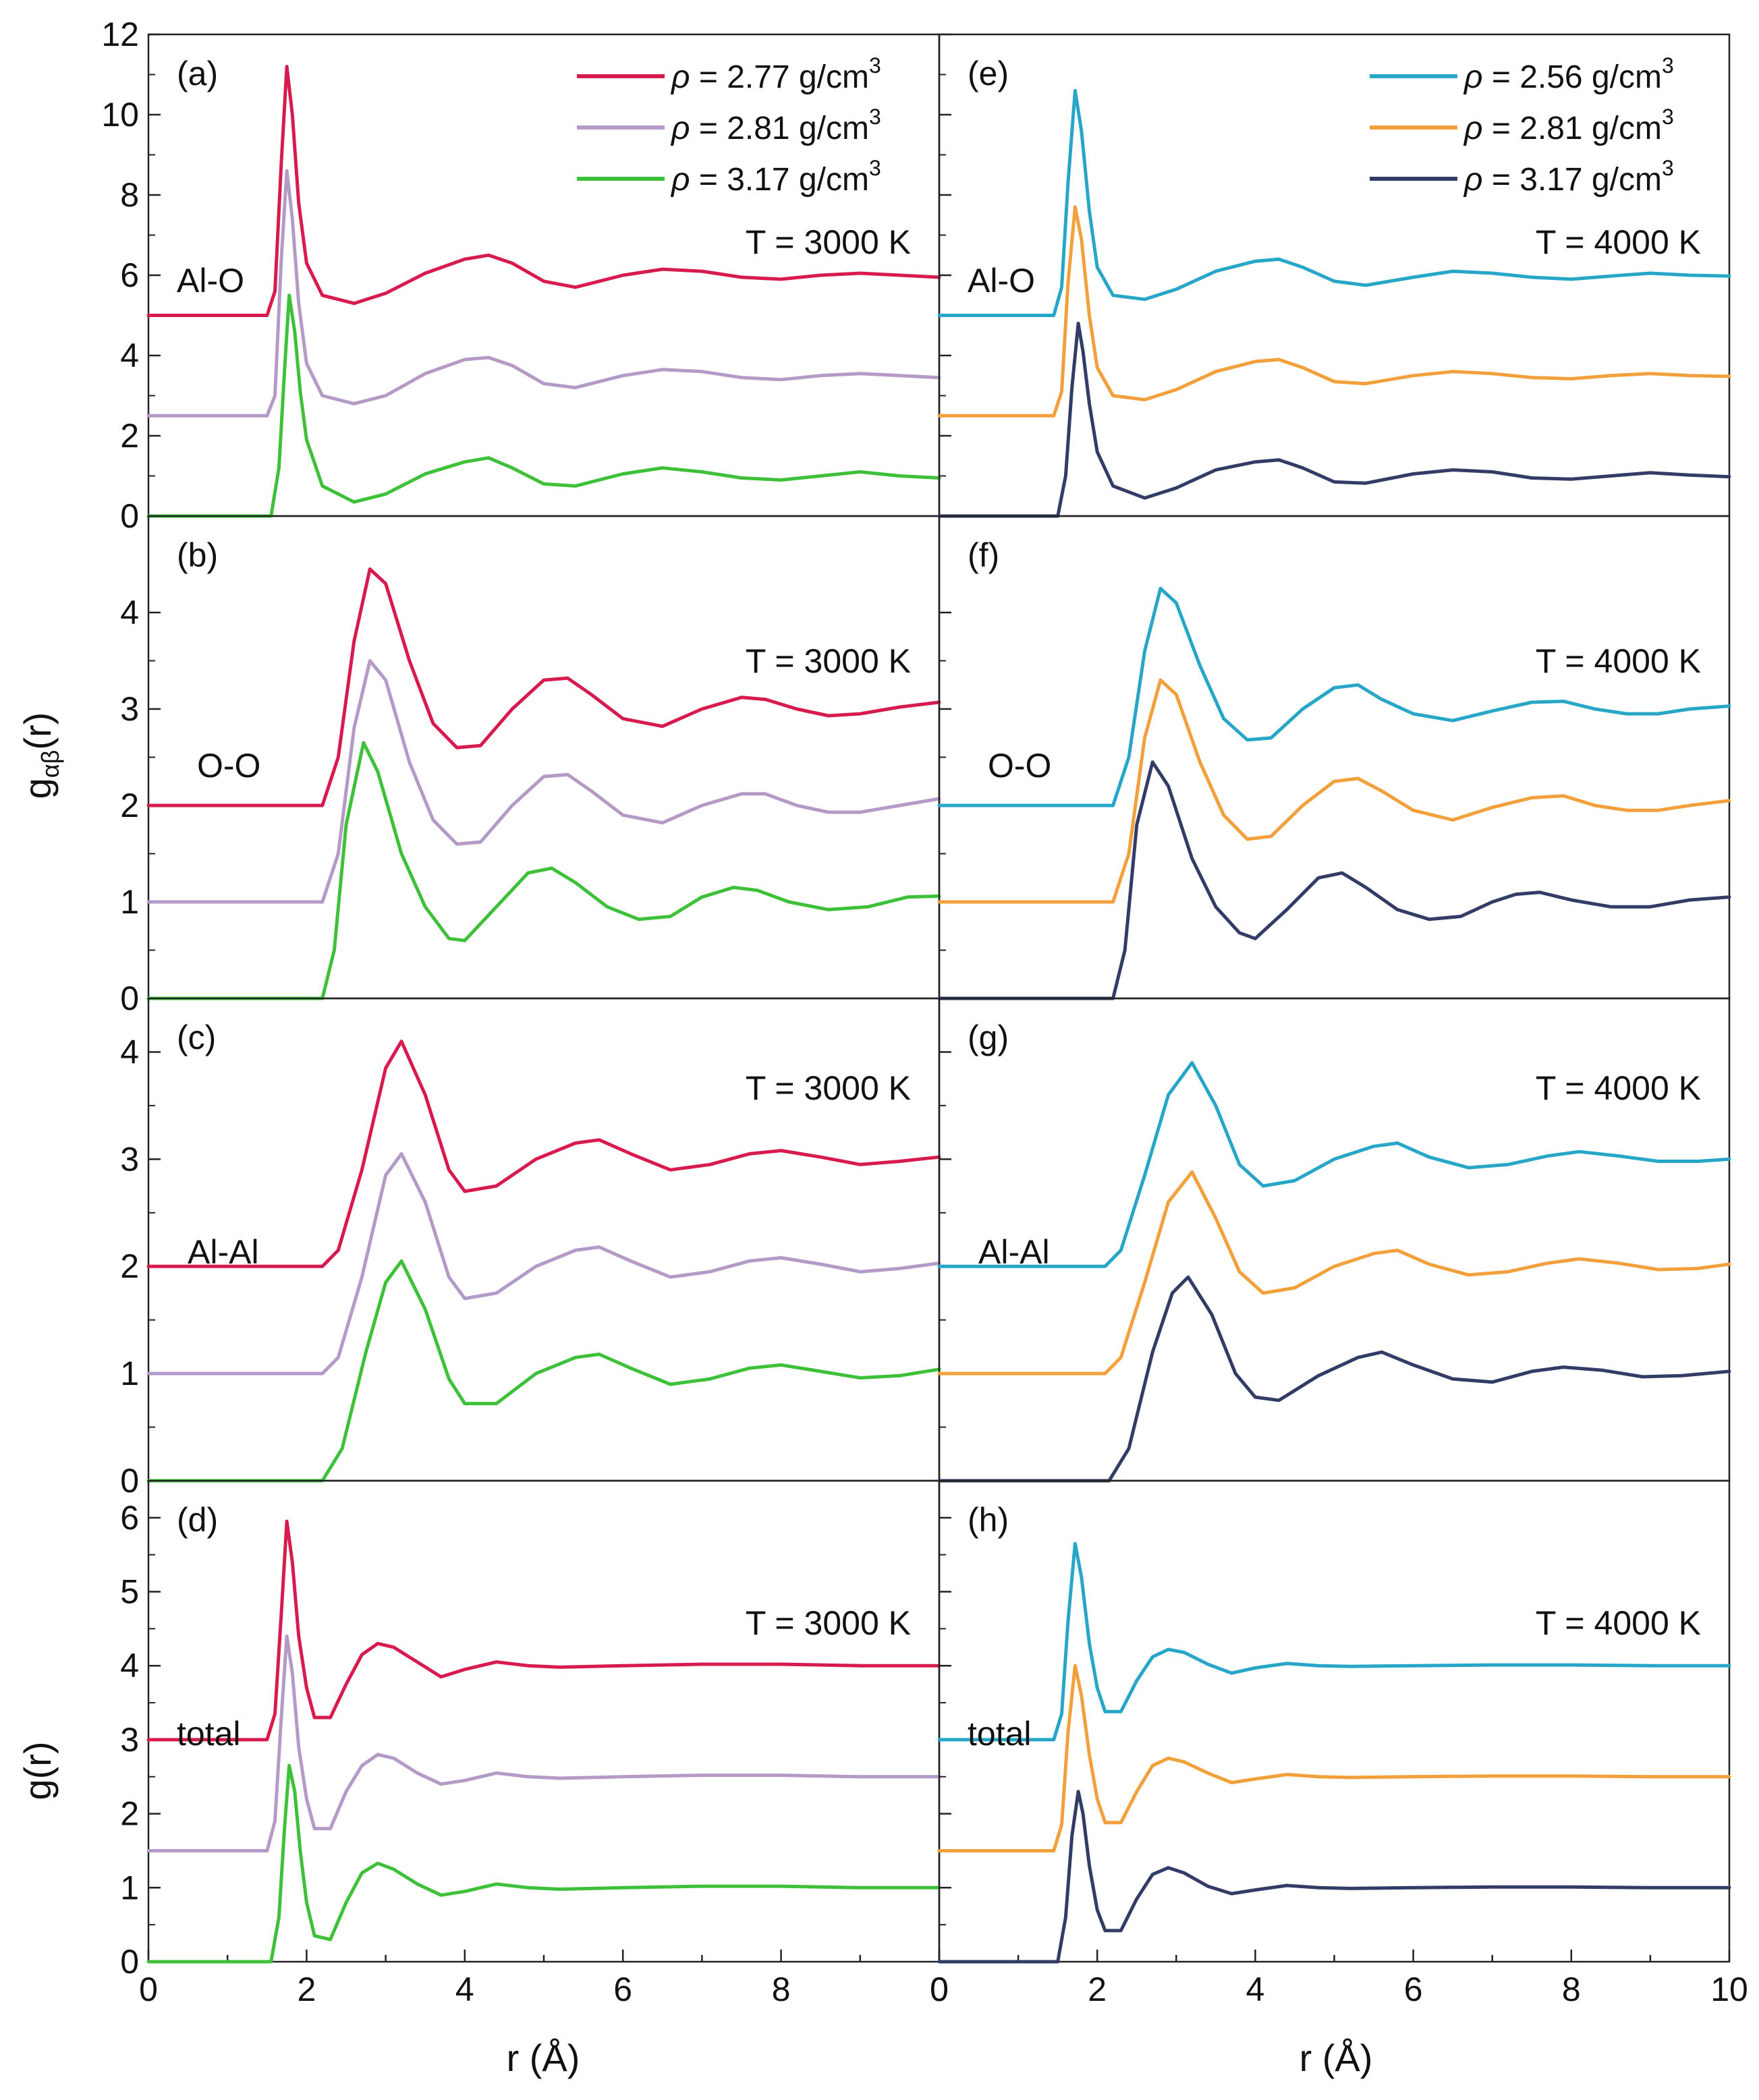 This screenshot has width=1759, height=2100. I want to click on x-axis-title-right: r (Å), so click(1336, 2058).